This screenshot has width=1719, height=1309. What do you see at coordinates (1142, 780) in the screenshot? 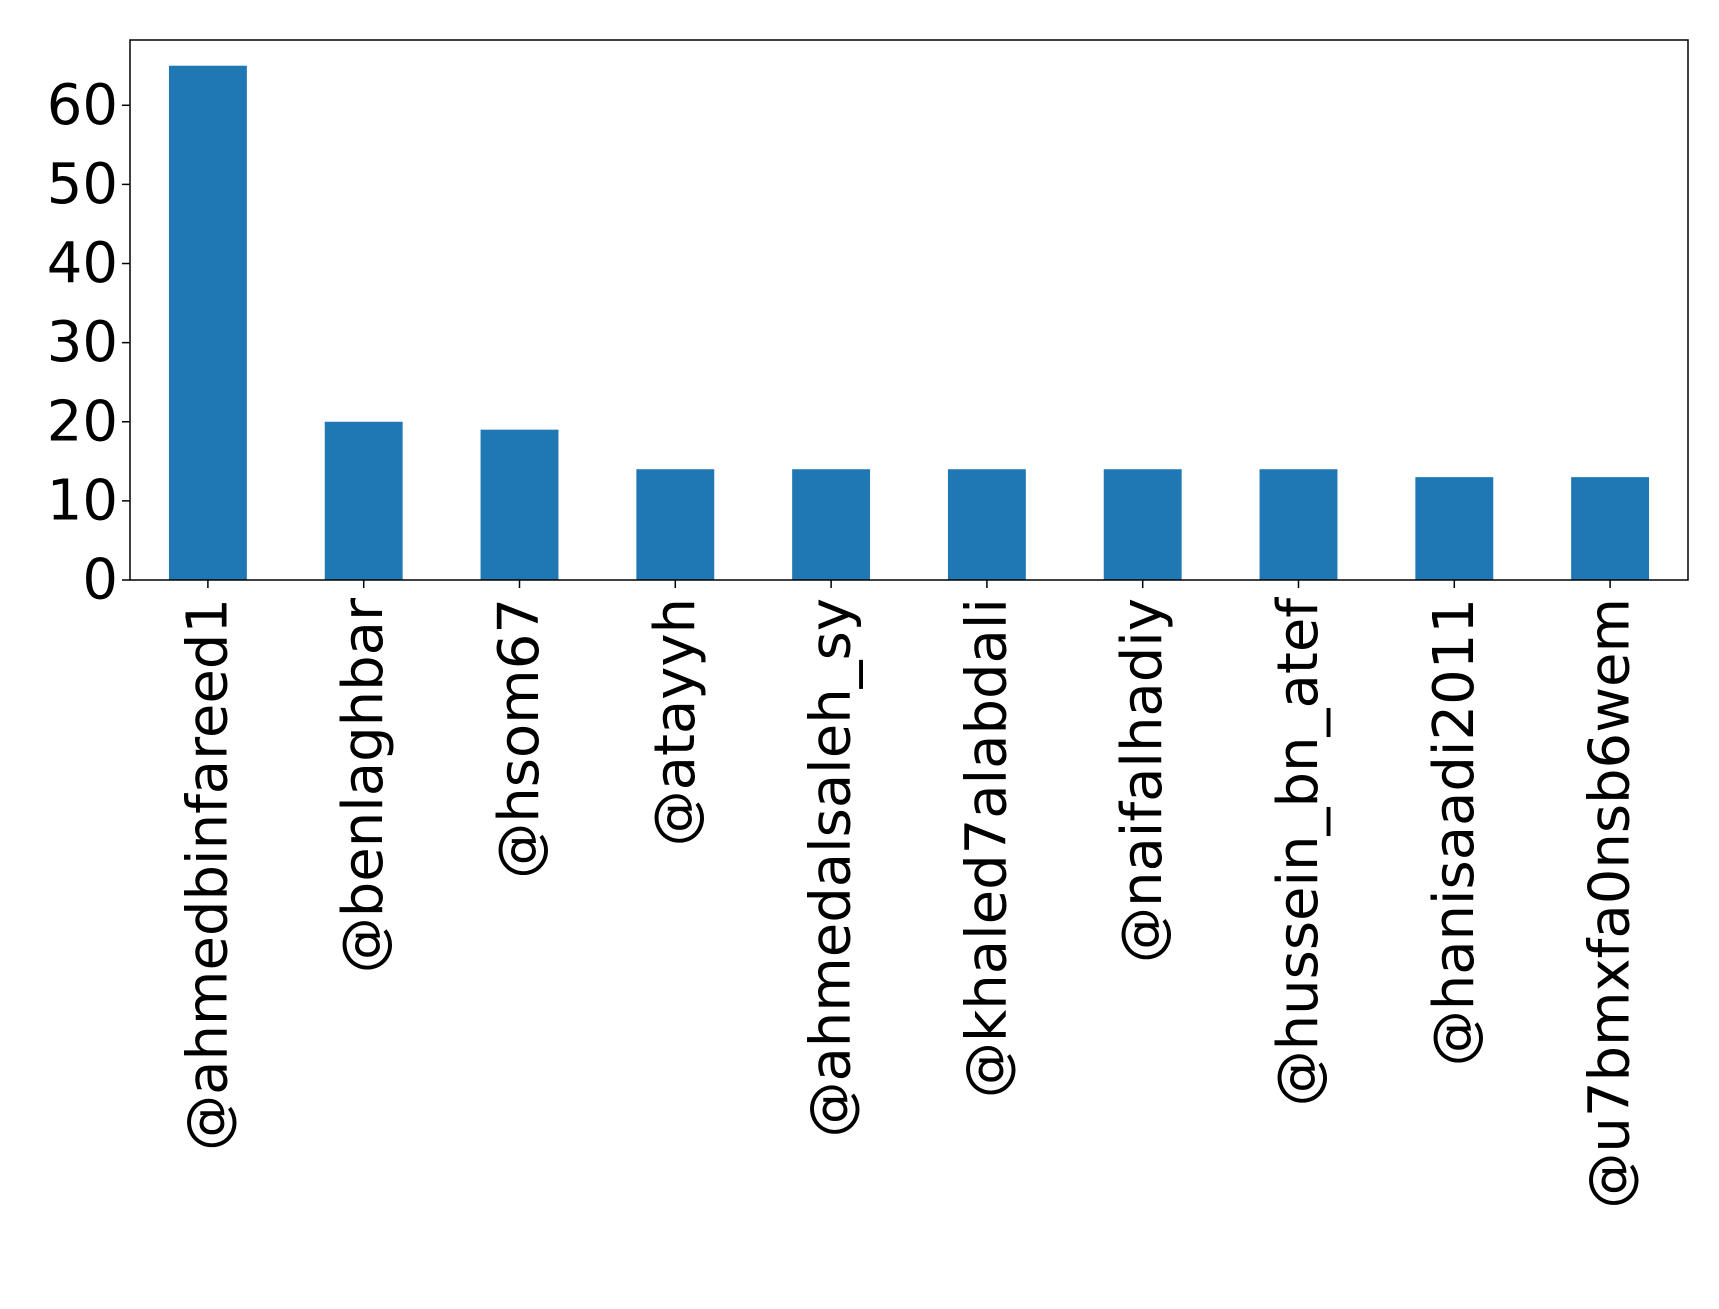
I see `x-tick-label-6: @naifalhadiy` at bounding box center [1142, 780].